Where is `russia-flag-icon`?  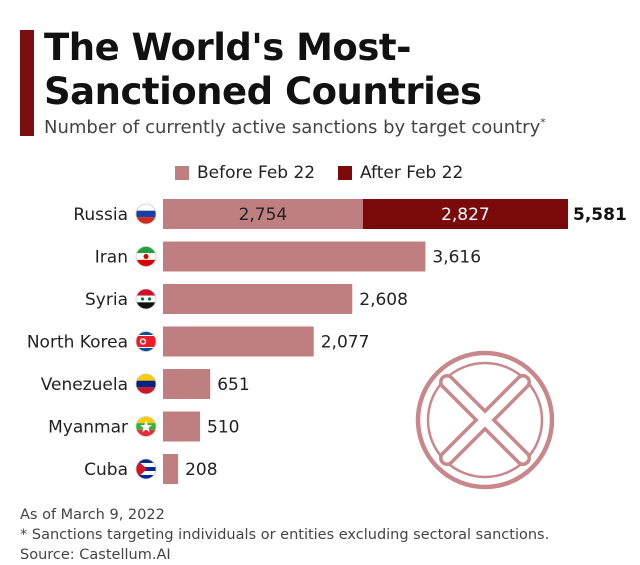 russia-flag-icon is located at coordinates (146, 214).